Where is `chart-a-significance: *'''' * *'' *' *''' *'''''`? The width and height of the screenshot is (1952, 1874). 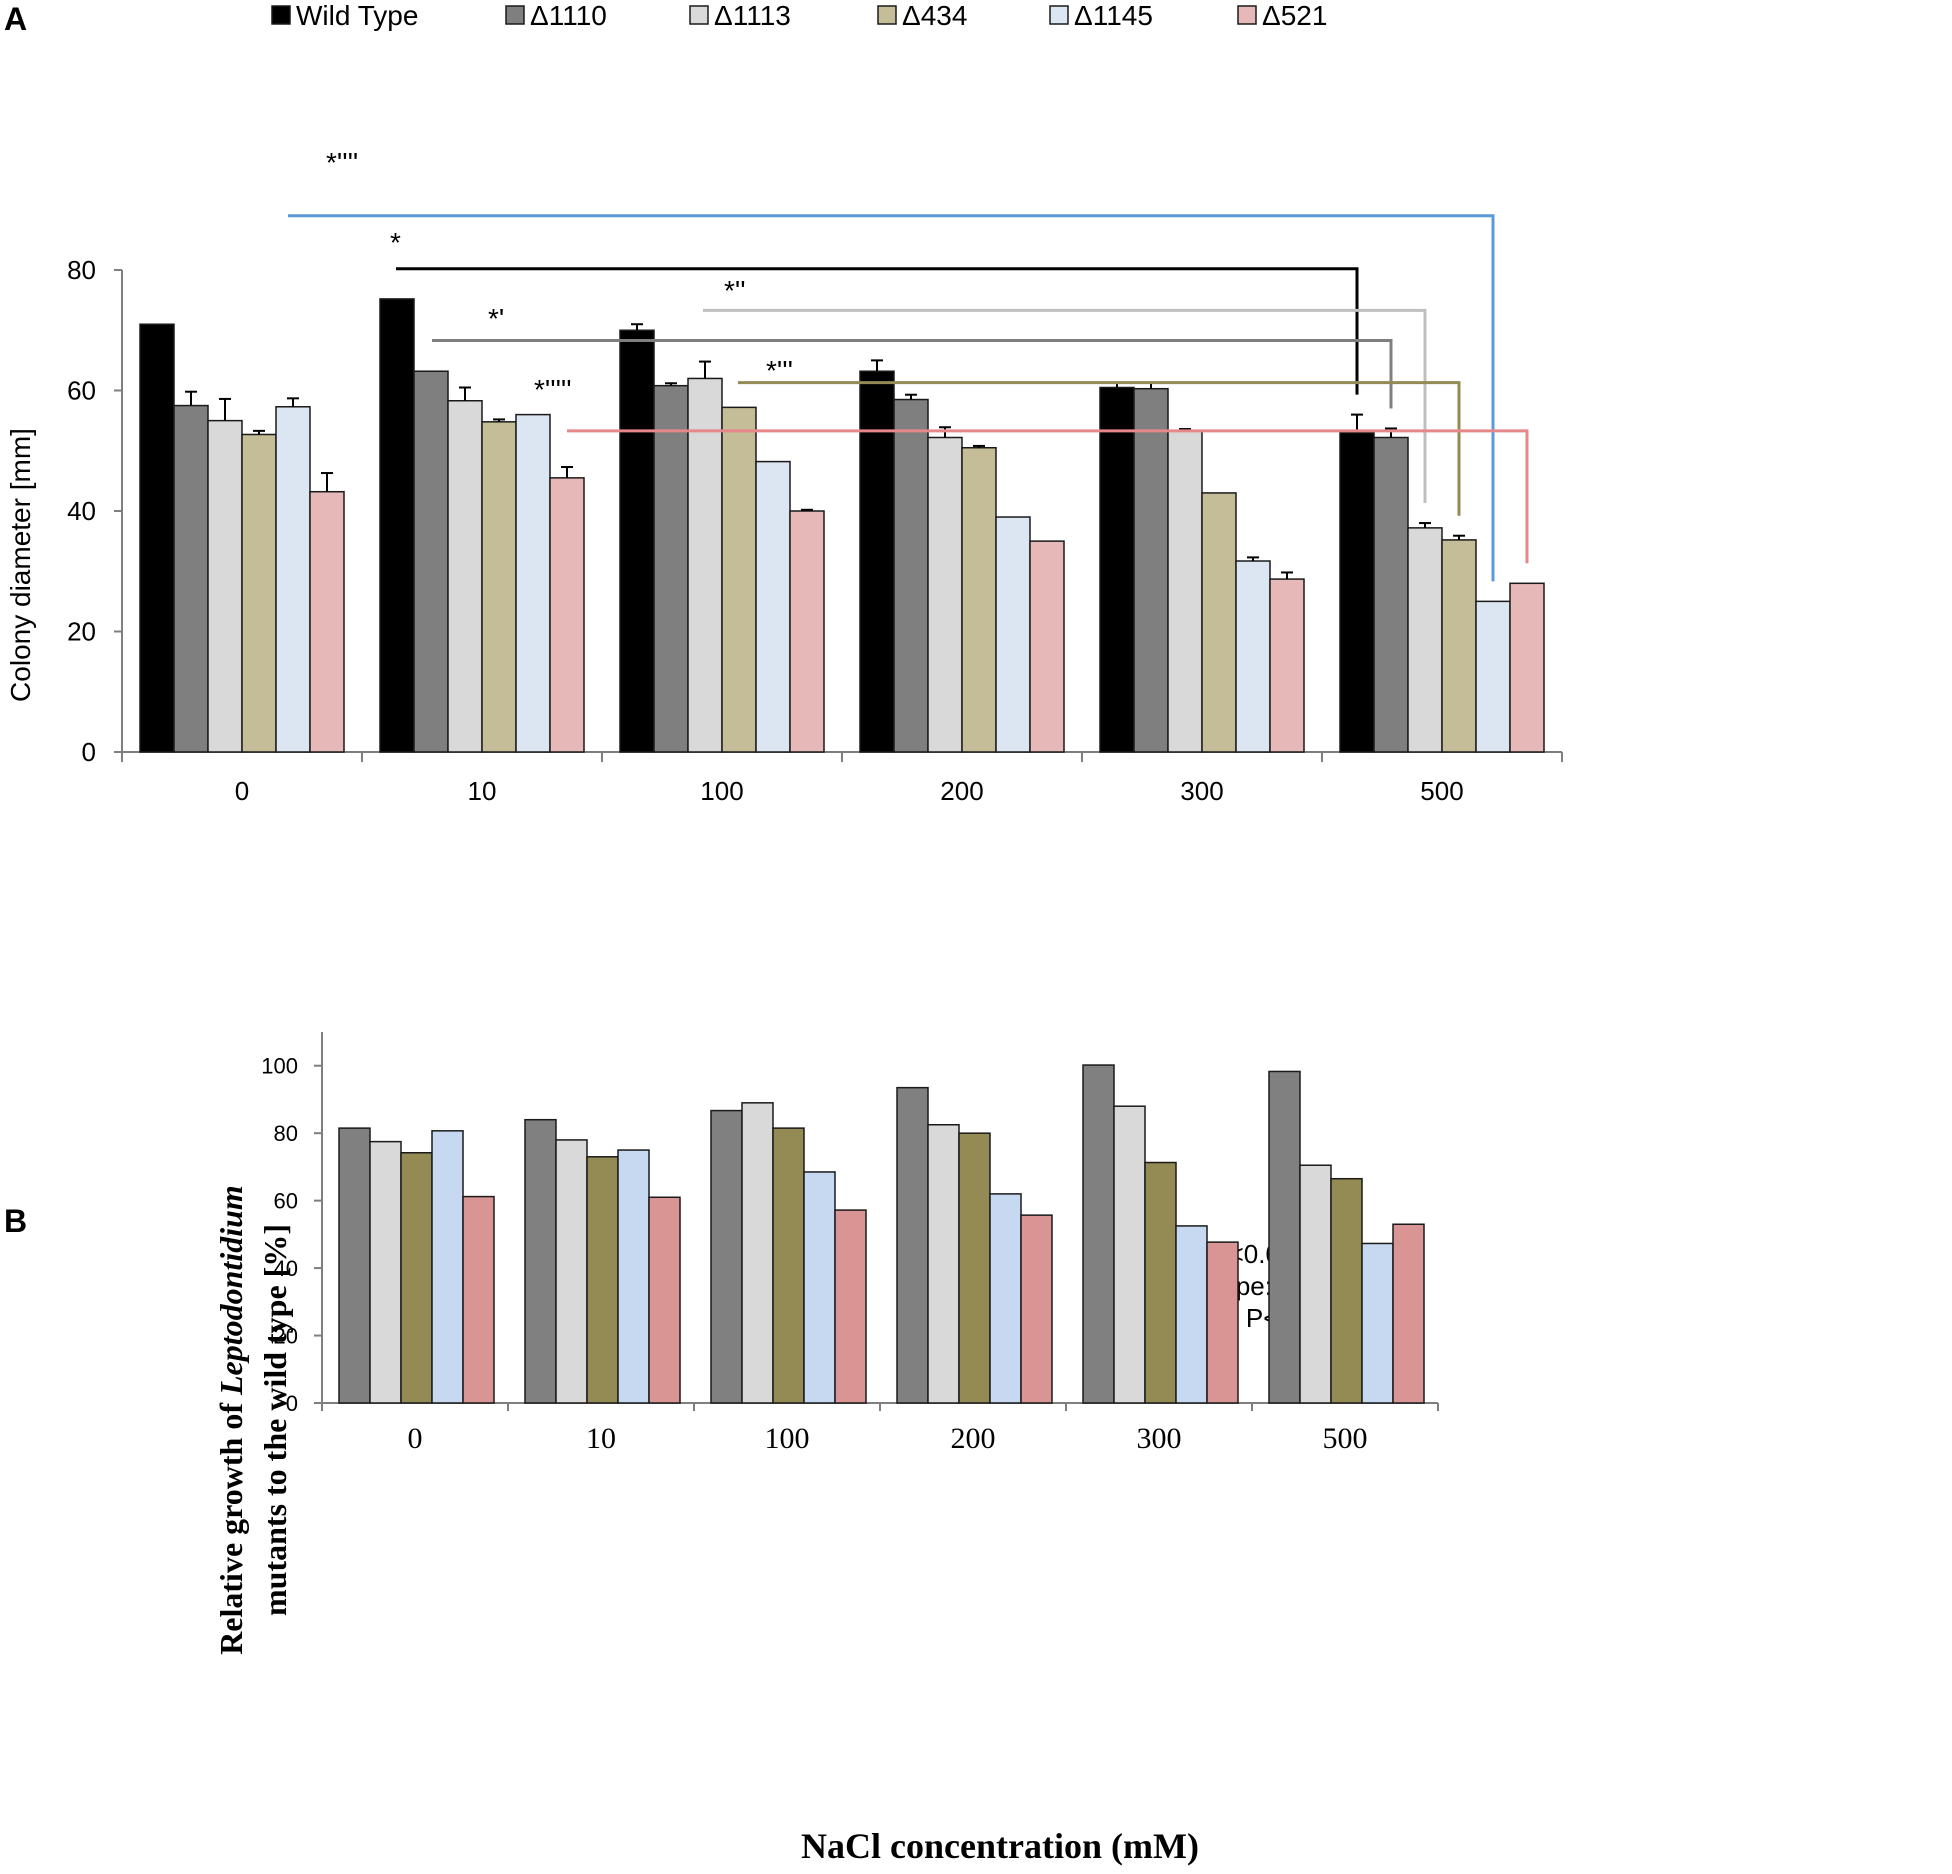 chart-a-significance: *'''' * *'' *' *''' *''''' is located at coordinates (908, 364).